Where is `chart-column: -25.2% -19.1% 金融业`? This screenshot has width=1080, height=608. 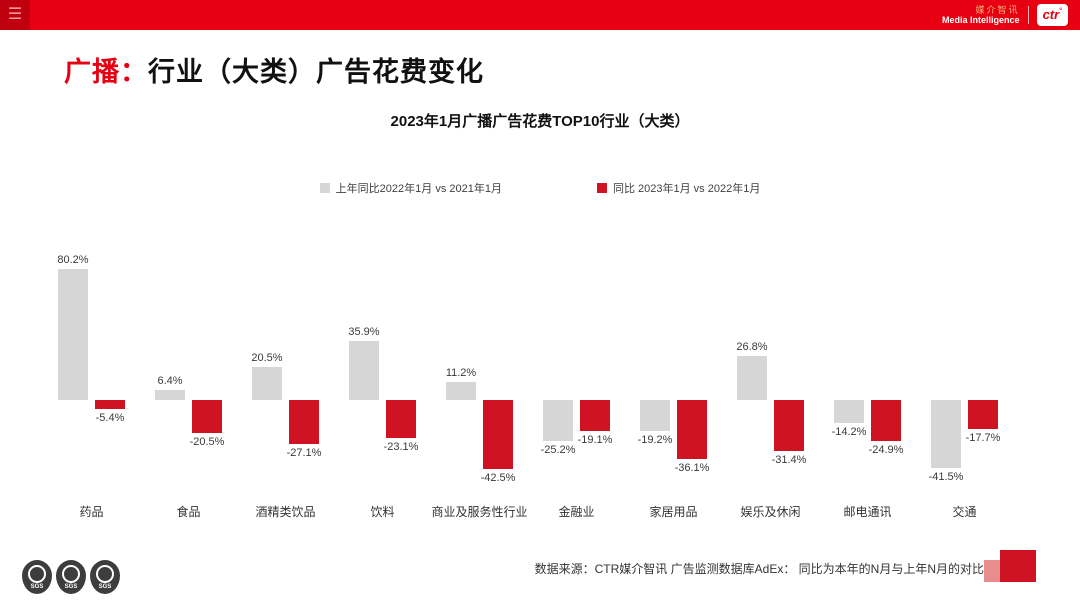
chart-column: -25.2% -19.1% 金融业 is located at coordinates (576, 370).